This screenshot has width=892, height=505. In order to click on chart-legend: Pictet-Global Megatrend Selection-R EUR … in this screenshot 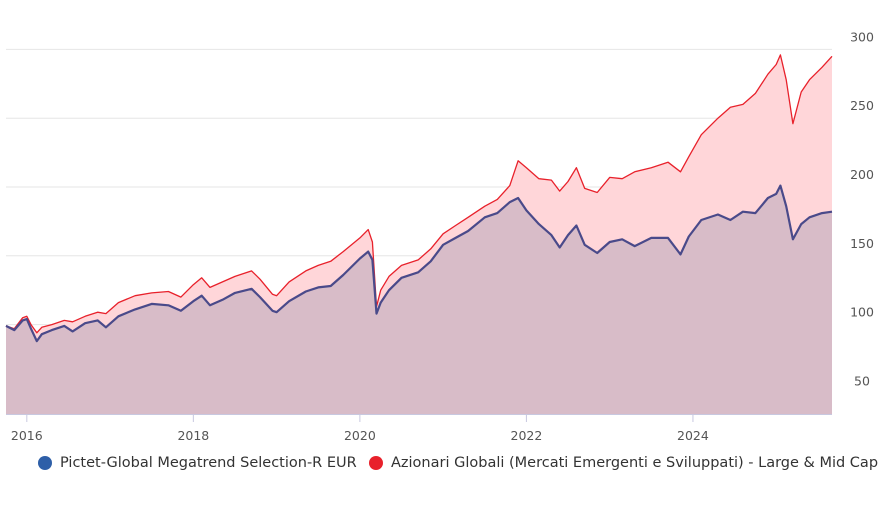, I will do `click(446, 473)`.